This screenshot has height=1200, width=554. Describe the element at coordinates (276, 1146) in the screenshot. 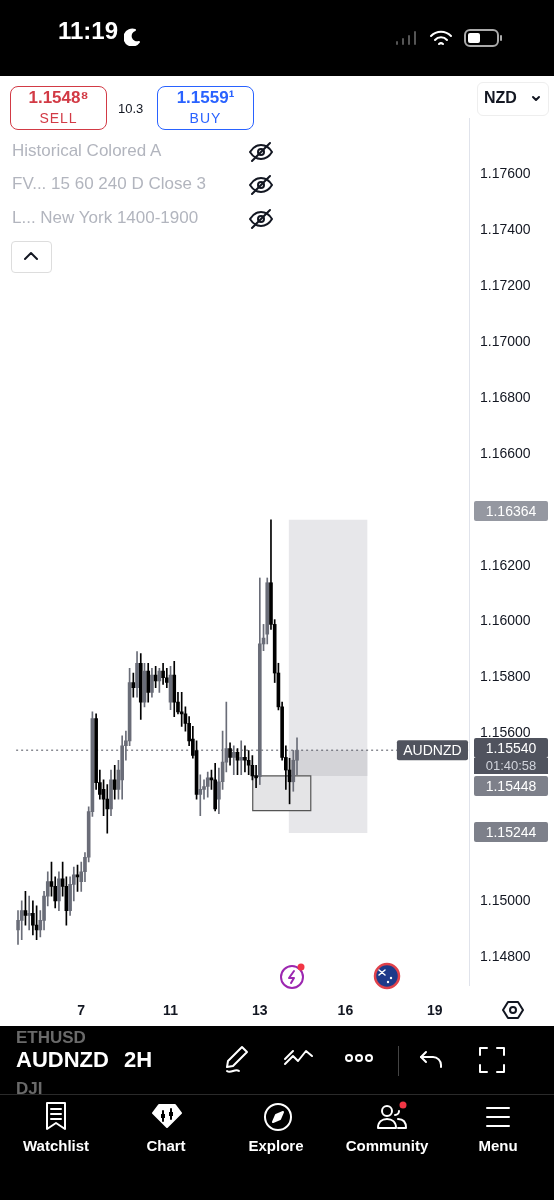

I see `text: Explore` at that location.